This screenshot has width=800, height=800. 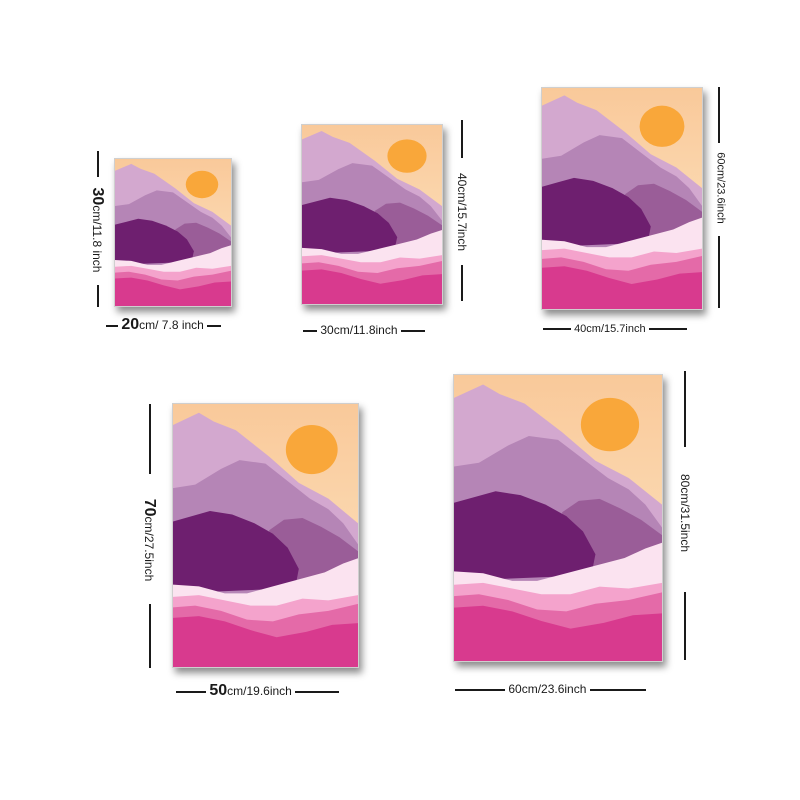 What do you see at coordinates (97, 230) in the screenshot?
I see `height-label-20x30: 30cm/11.8 inch` at bounding box center [97, 230].